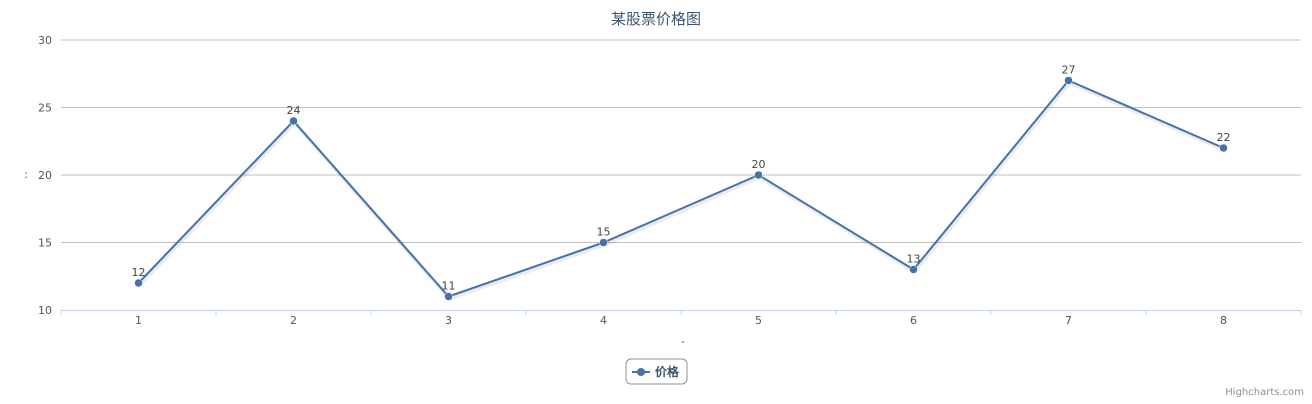 The image size is (1312, 404). Describe the element at coordinates (681, 318) in the screenshot. I see `x-axis: 1 2 3 4 5 6 7 8` at that location.